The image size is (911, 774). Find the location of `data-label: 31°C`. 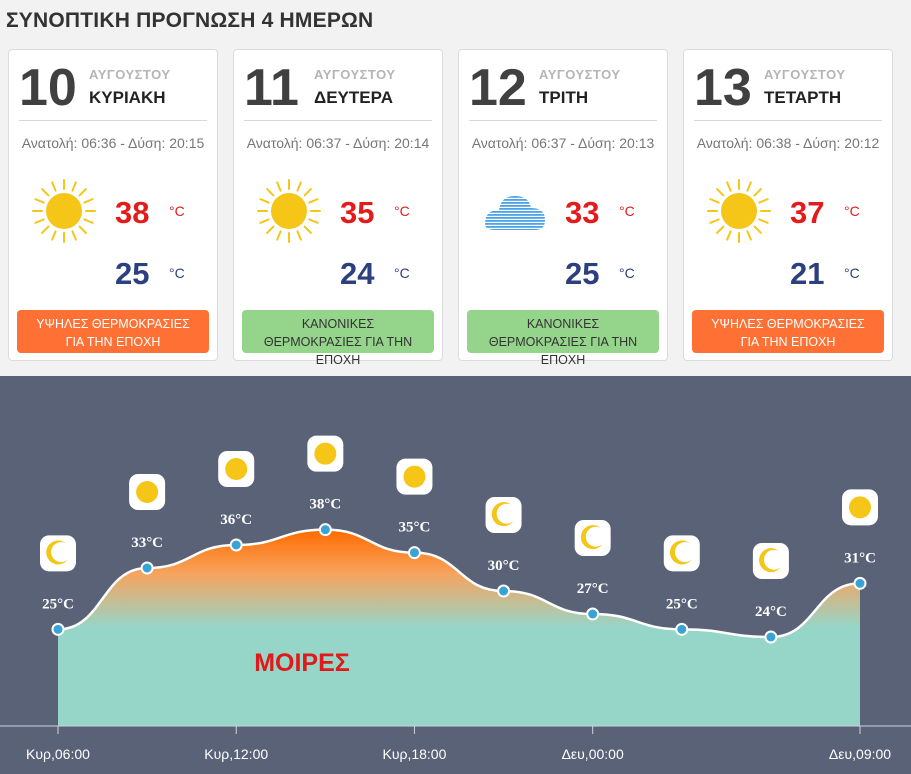

data-label: 31°C is located at coordinates (860, 558).